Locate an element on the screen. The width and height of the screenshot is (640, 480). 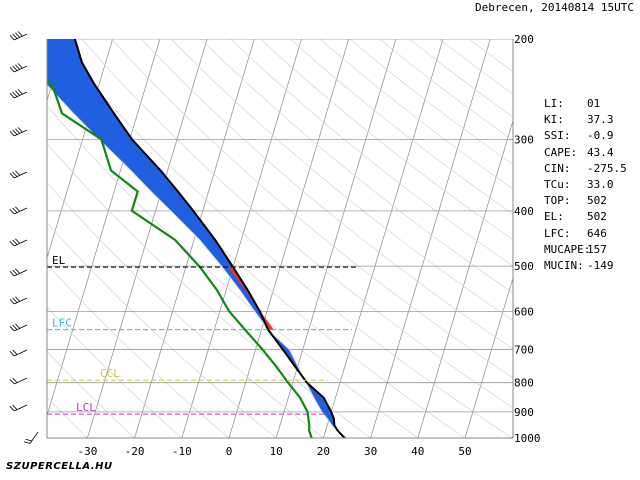
temperature-tick-label: 0 is located at coordinates (229, 451).